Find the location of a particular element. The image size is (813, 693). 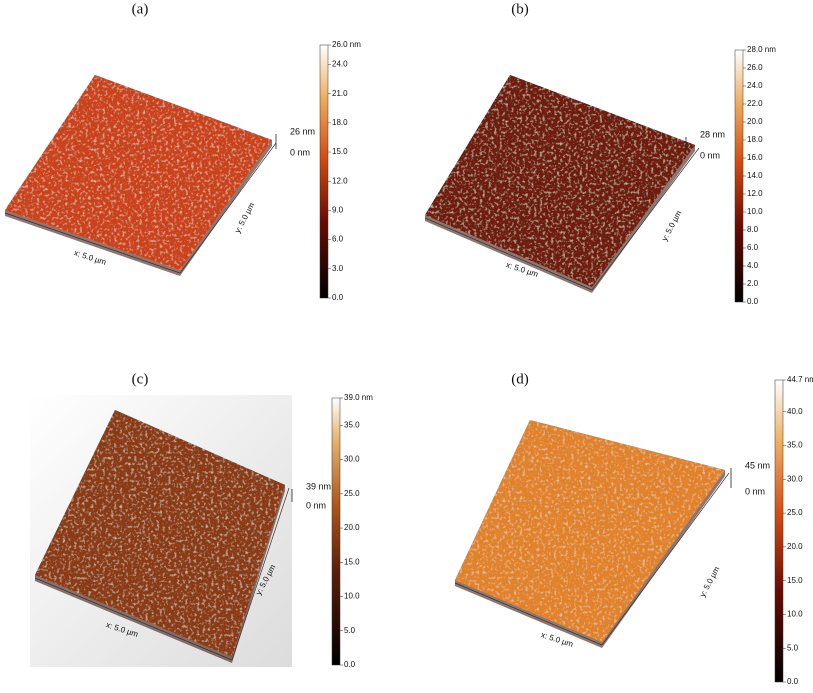

z-scale-label: 39 nm is located at coordinates (318, 486).